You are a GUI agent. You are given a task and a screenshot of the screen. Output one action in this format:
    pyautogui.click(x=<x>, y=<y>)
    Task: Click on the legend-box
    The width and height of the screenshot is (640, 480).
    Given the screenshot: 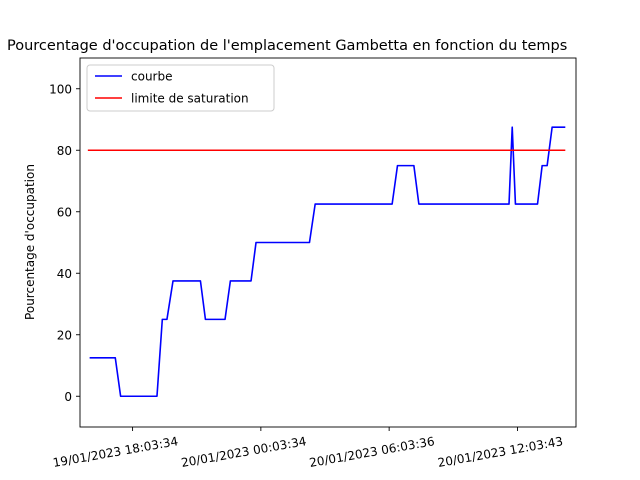 What is the action you would take?
    pyautogui.click(x=180, y=88)
    